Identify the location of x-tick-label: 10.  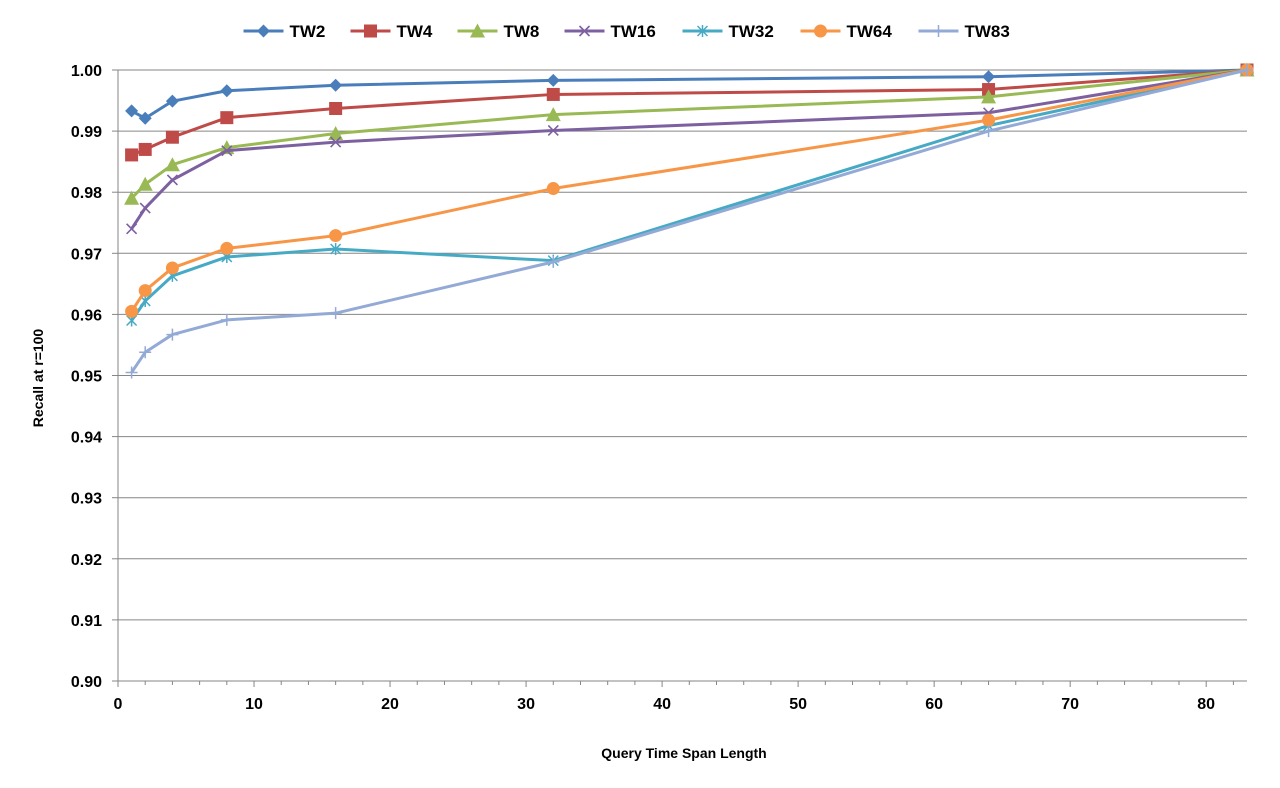
(254, 704).